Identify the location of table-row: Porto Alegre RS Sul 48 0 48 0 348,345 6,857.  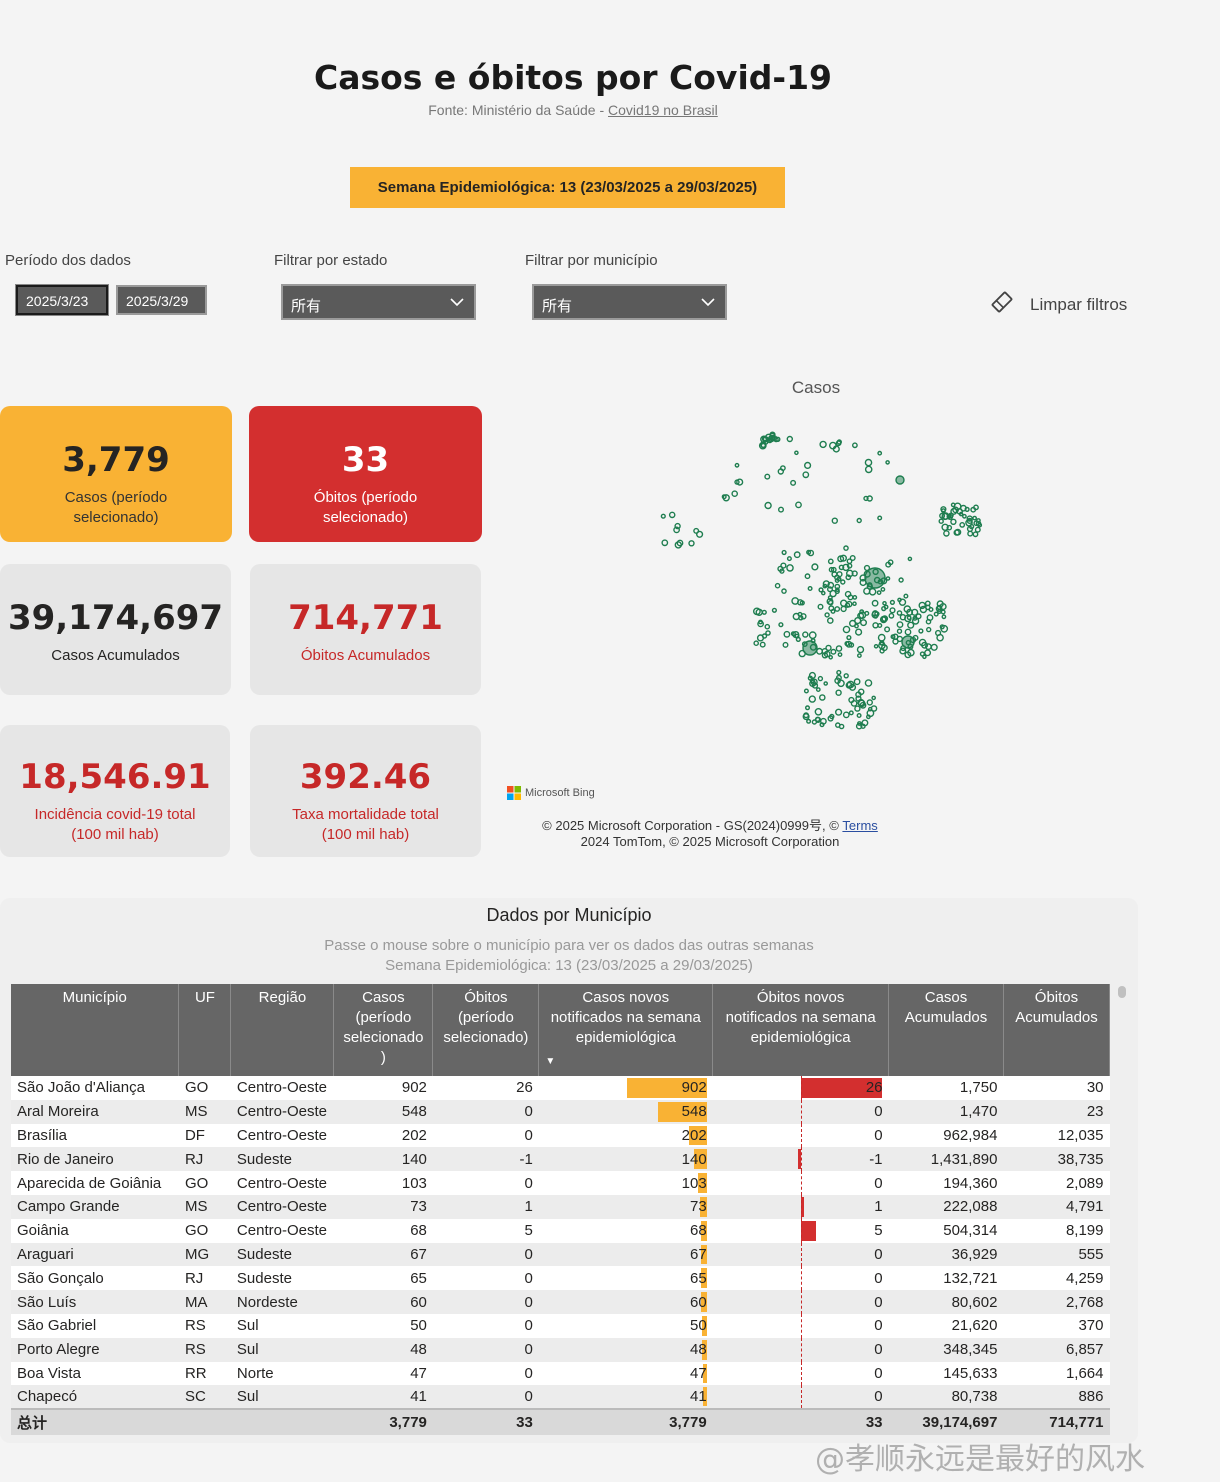
(560, 1349).